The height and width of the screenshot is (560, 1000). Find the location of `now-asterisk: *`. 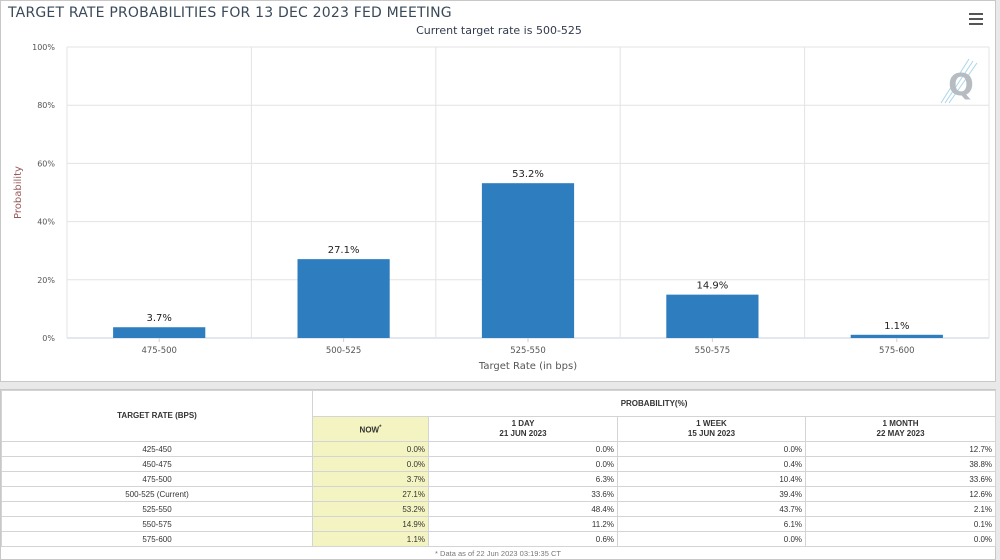

now-asterisk: * is located at coordinates (380, 427).